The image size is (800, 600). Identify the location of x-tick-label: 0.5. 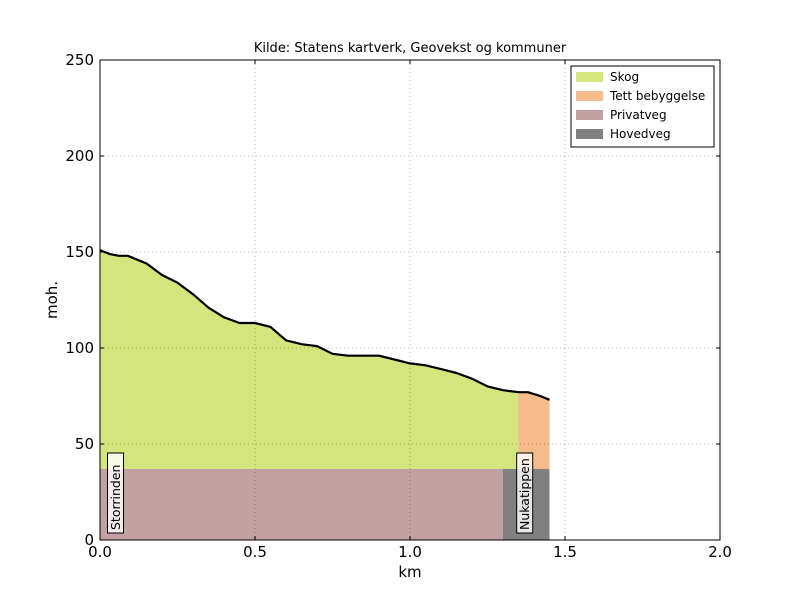
(255, 552).